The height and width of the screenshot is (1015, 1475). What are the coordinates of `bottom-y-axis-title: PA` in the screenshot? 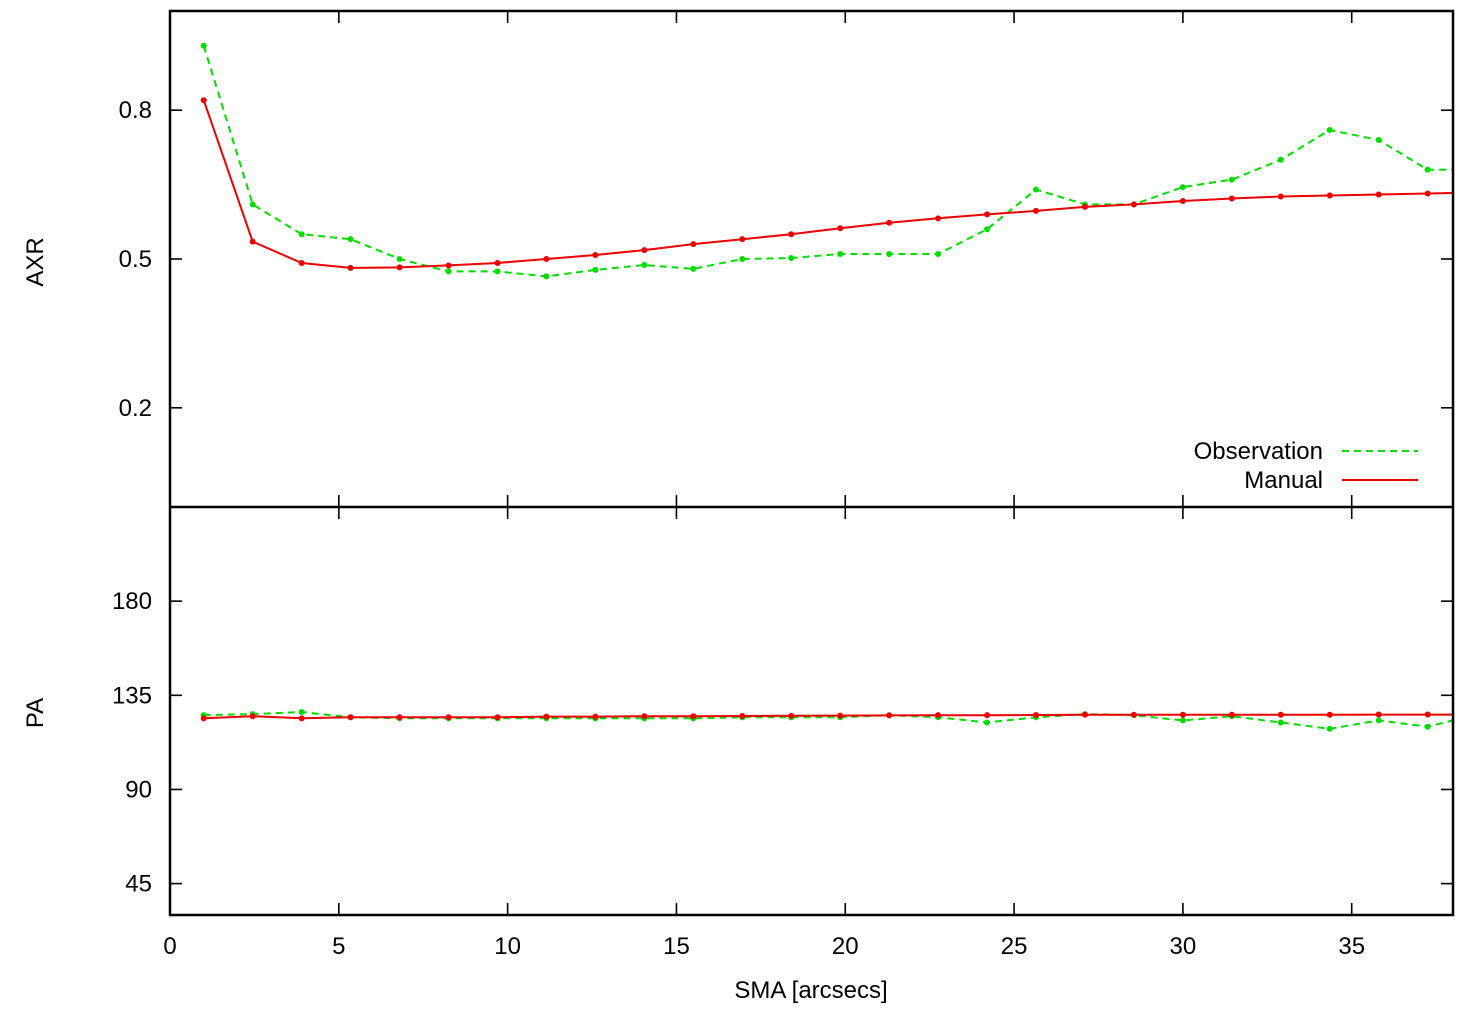 It's located at (35, 713).